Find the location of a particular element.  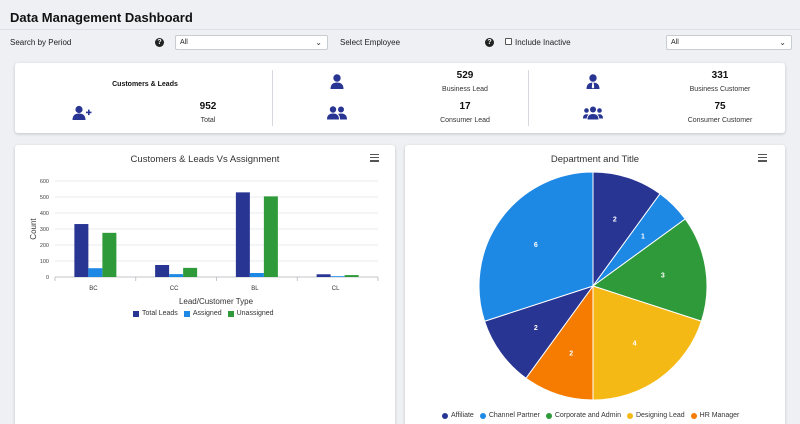

add-user-icon is located at coordinates (82, 112).